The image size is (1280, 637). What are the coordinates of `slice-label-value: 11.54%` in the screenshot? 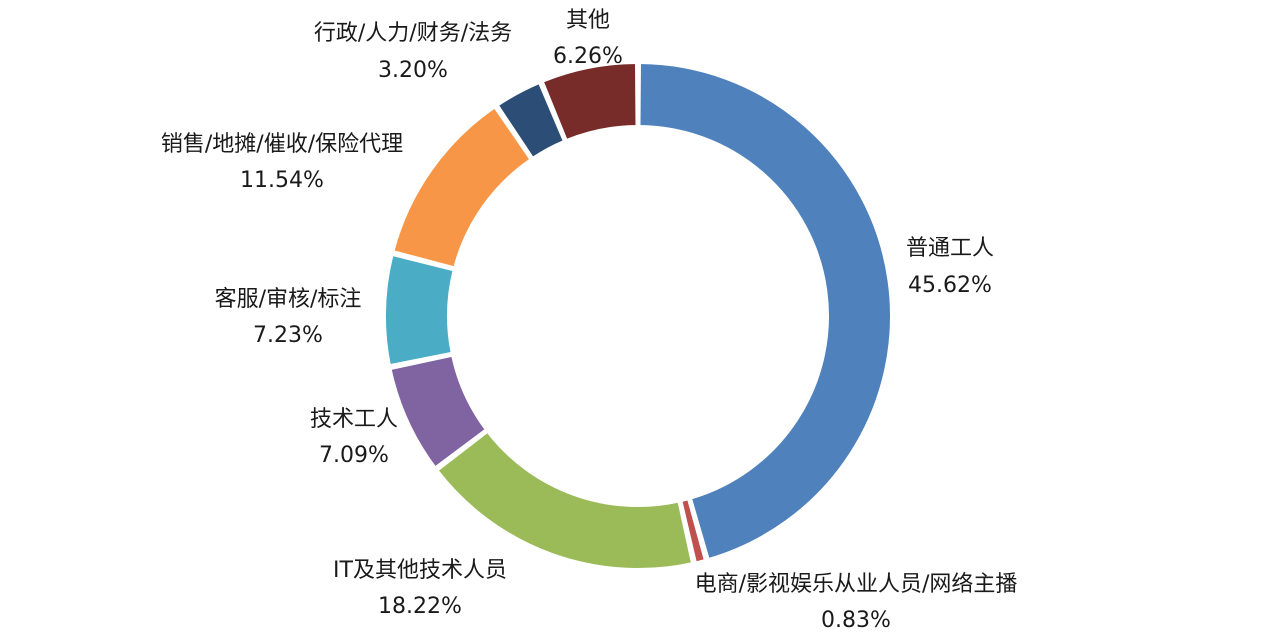 It's located at (282, 180).